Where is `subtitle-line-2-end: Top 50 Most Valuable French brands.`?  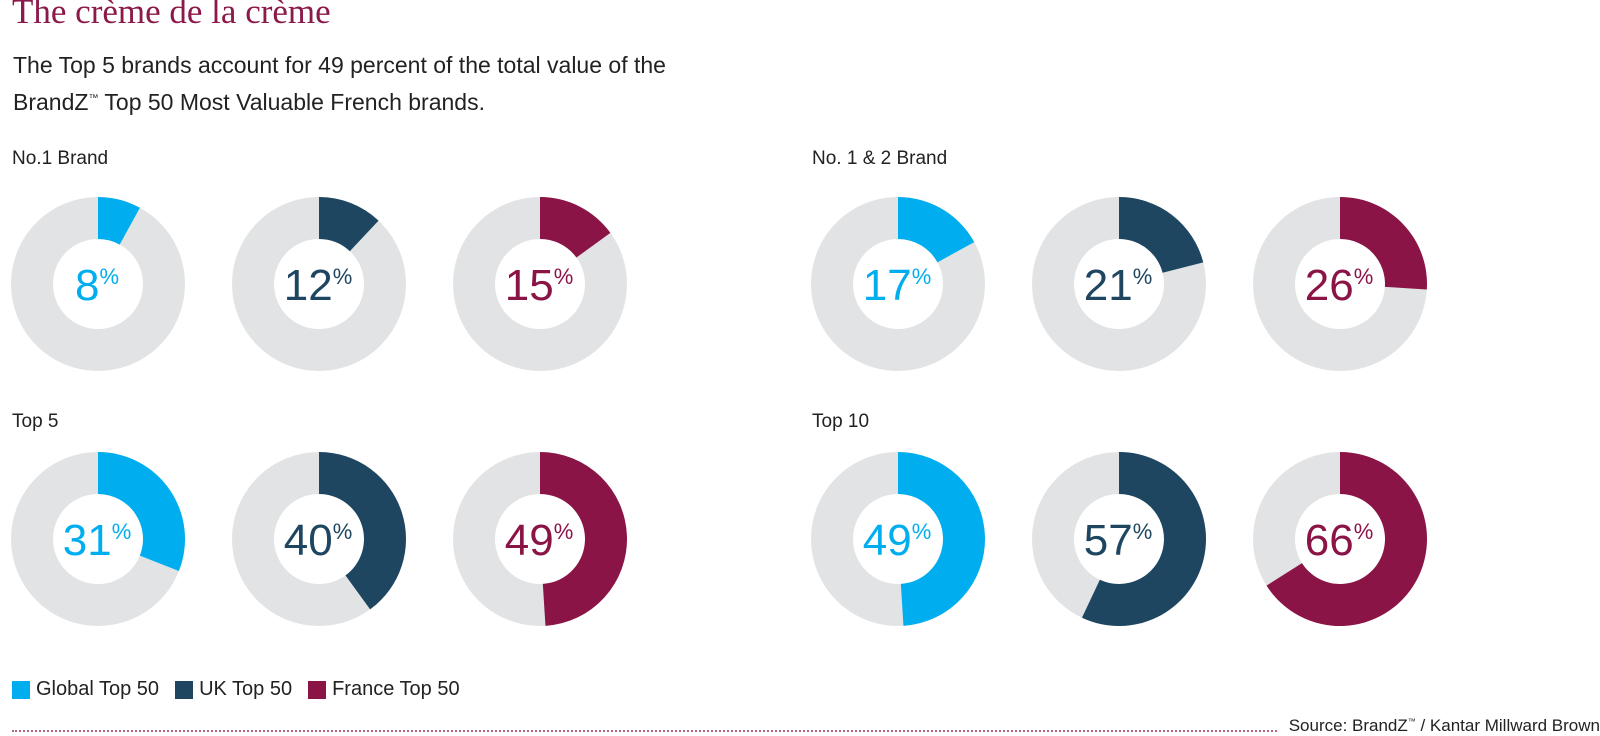
subtitle-line-2-end: Top 50 Most Valuable French brands. is located at coordinates (291, 102).